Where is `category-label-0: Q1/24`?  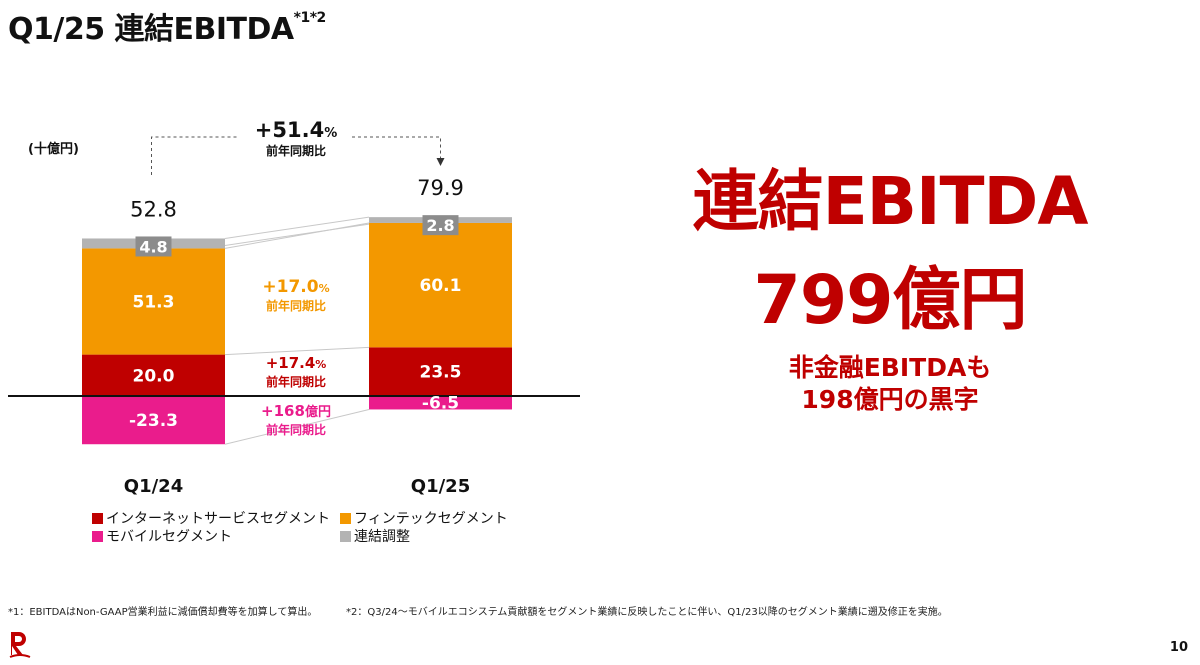 category-label-0: Q1/24 is located at coordinates (153, 486).